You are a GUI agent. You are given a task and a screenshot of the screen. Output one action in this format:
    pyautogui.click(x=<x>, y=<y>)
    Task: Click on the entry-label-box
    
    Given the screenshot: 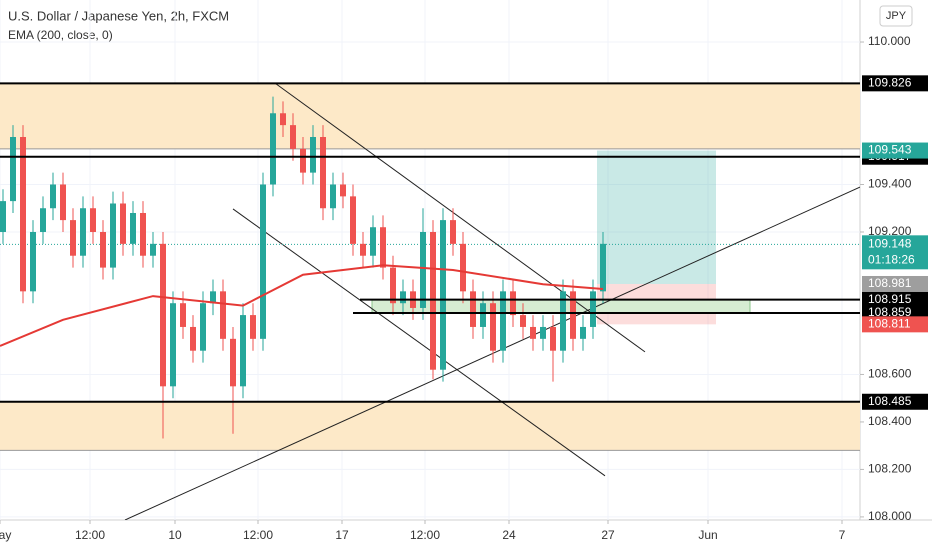 What is the action you would take?
    pyautogui.click(x=895, y=283)
    